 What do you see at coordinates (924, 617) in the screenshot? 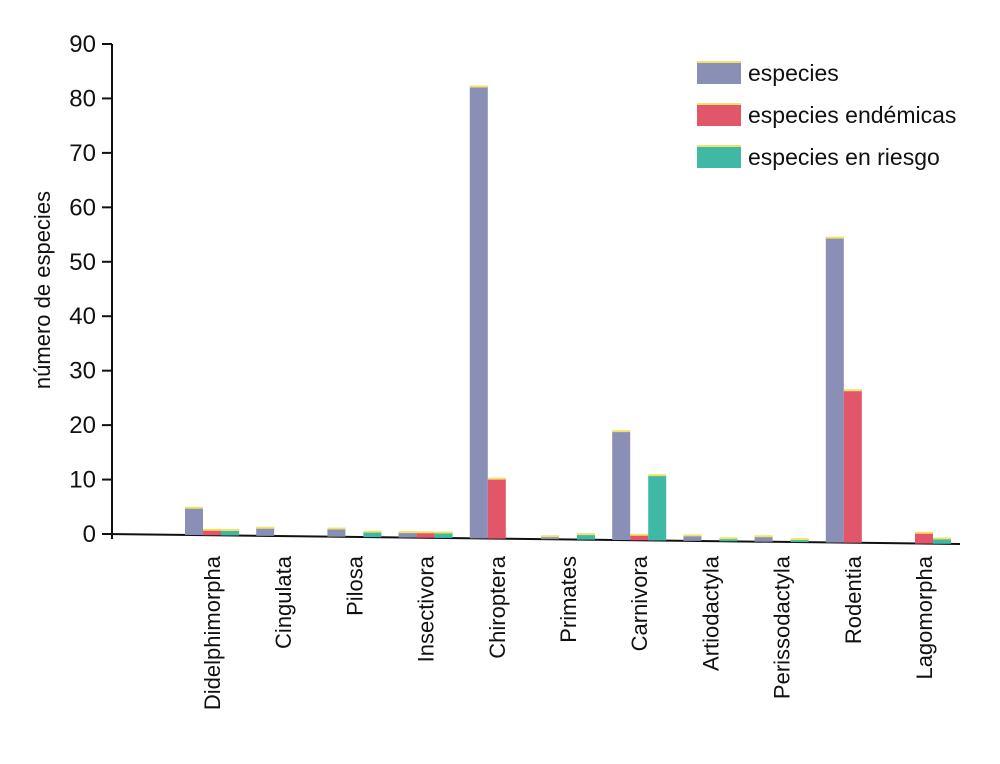
I see `x-category-label: Lagomorpha` at bounding box center [924, 617].